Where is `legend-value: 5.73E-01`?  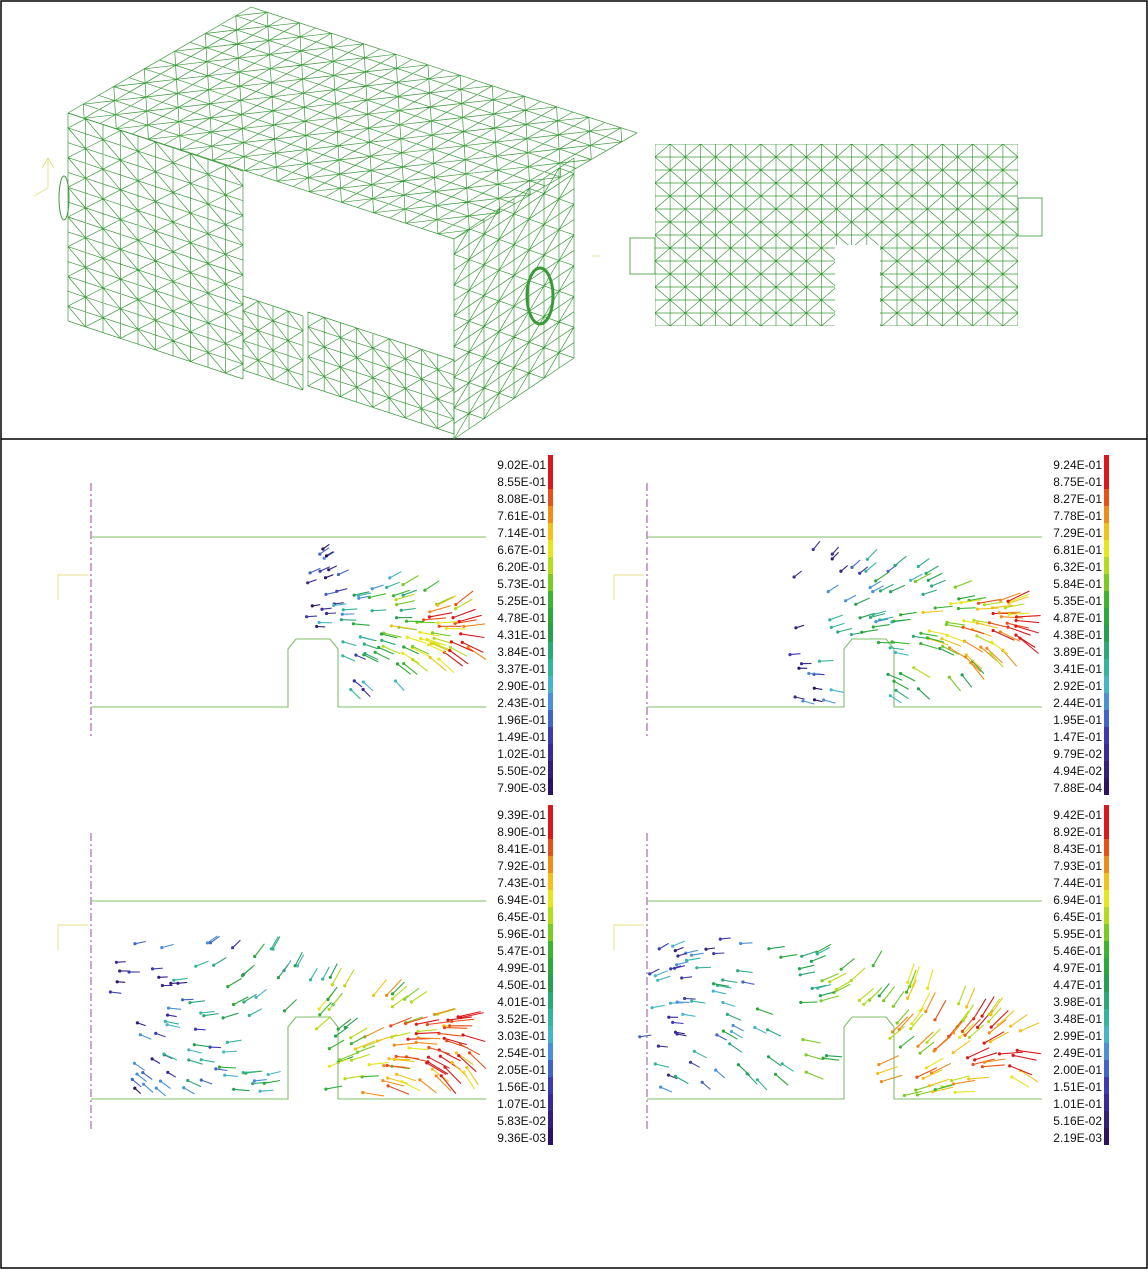
legend-value: 5.73E-01 is located at coordinates (498, 584).